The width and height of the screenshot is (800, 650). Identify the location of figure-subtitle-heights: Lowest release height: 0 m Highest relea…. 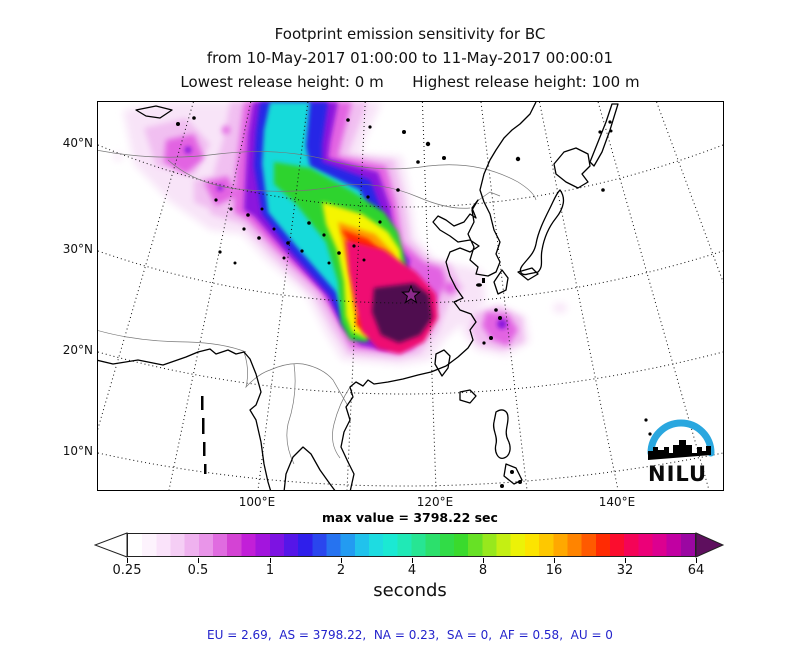
(410, 82).